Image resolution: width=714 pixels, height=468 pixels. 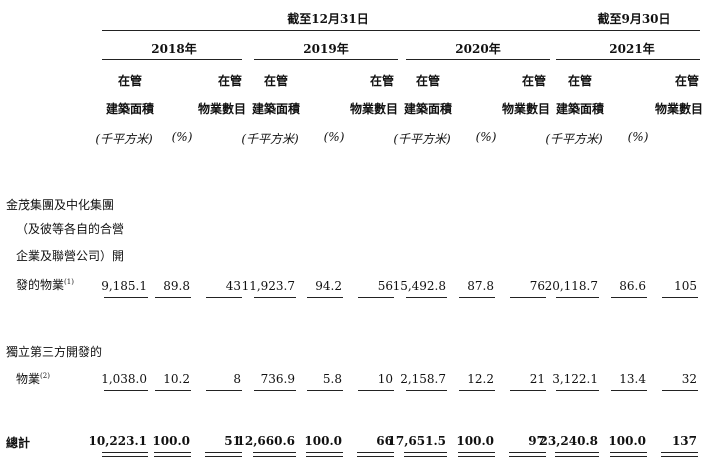 I want to click on col-gfa-2020-line2: 建築面積, so click(x=428, y=109).